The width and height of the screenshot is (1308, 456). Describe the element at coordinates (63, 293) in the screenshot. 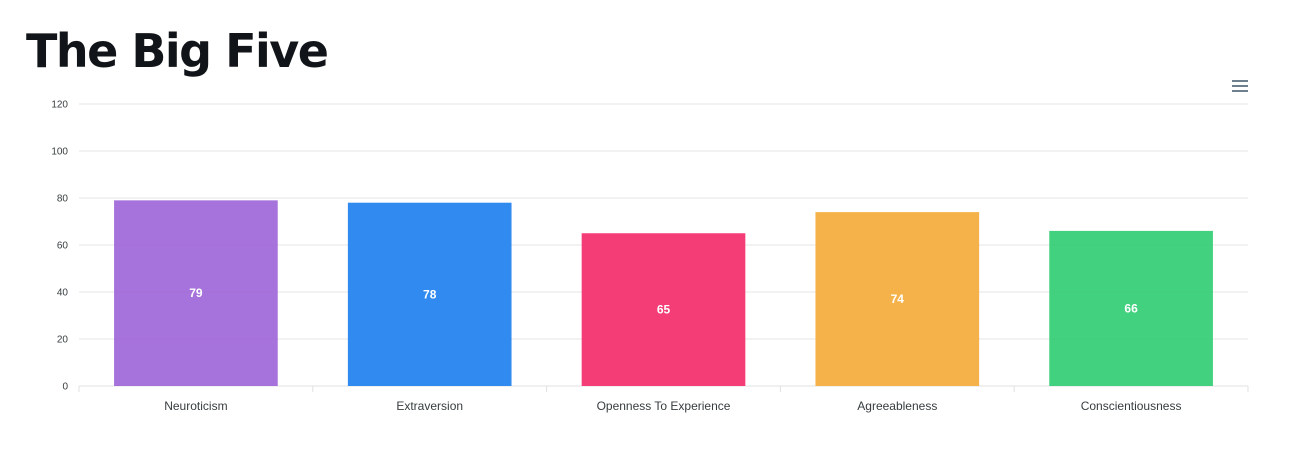

I see `y-tick-label: 40` at that location.